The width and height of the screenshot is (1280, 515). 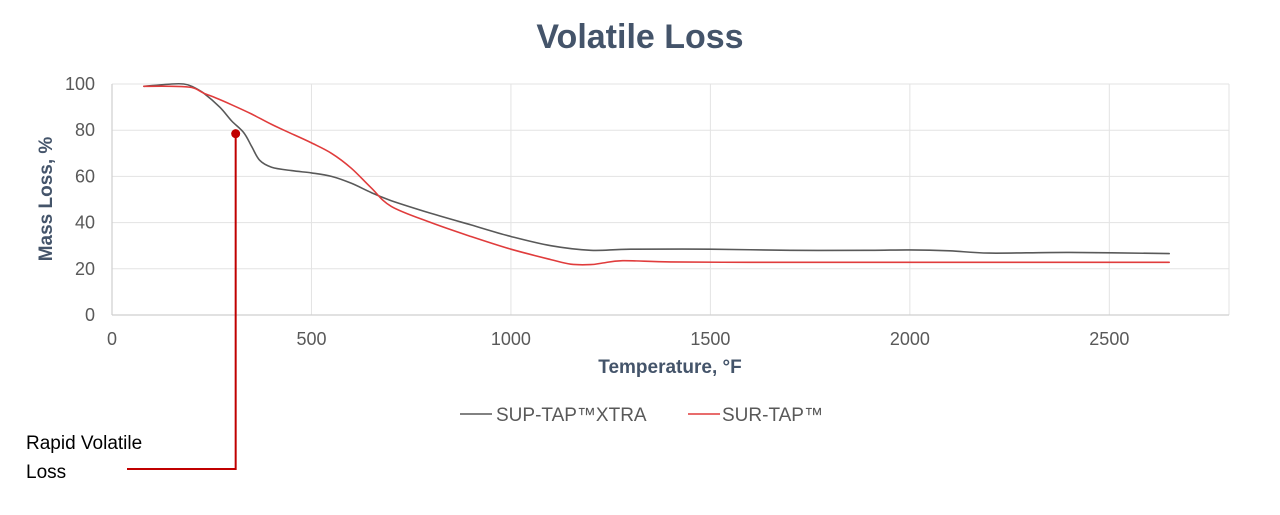 What do you see at coordinates (85, 269) in the screenshot?
I see `y-tick-label-20: 20` at bounding box center [85, 269].